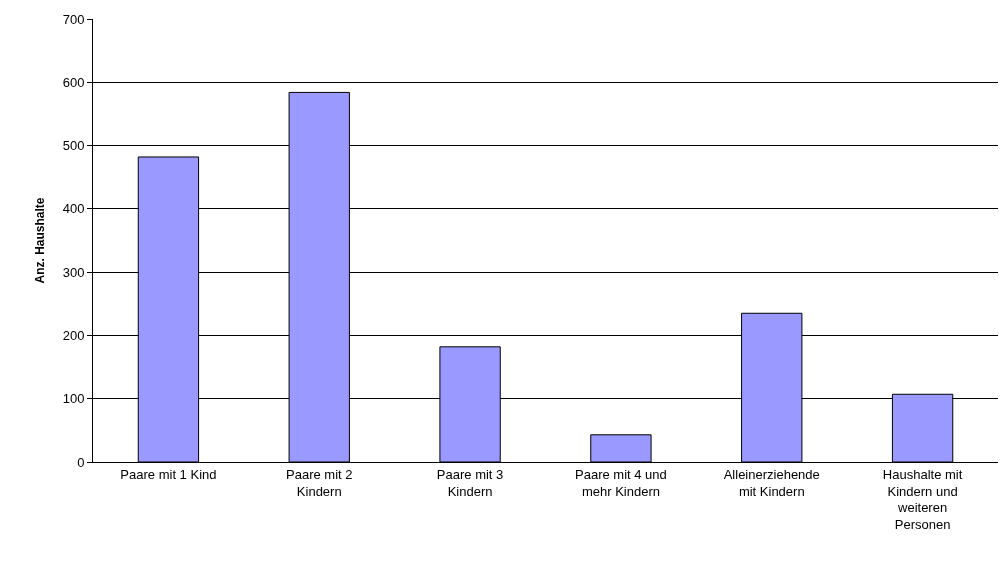 This screenshot has width=1008, height=569. I want to click on x-tick-label: Haushalte mit Kindern und weiteren Personen, so click(922, 499).